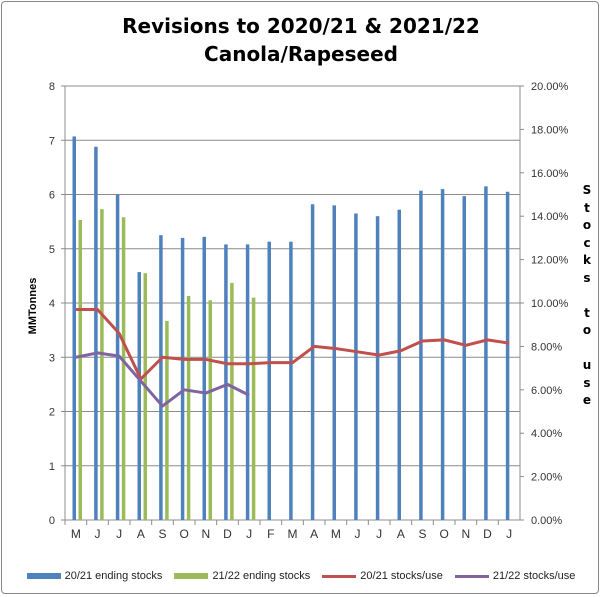 This screenshot has width=602, height=597. What do you see at coordinates (401, 576) in the screenshot?
I see `legend-label: 20/21 stocks/use` at bounding box center [401, 576].